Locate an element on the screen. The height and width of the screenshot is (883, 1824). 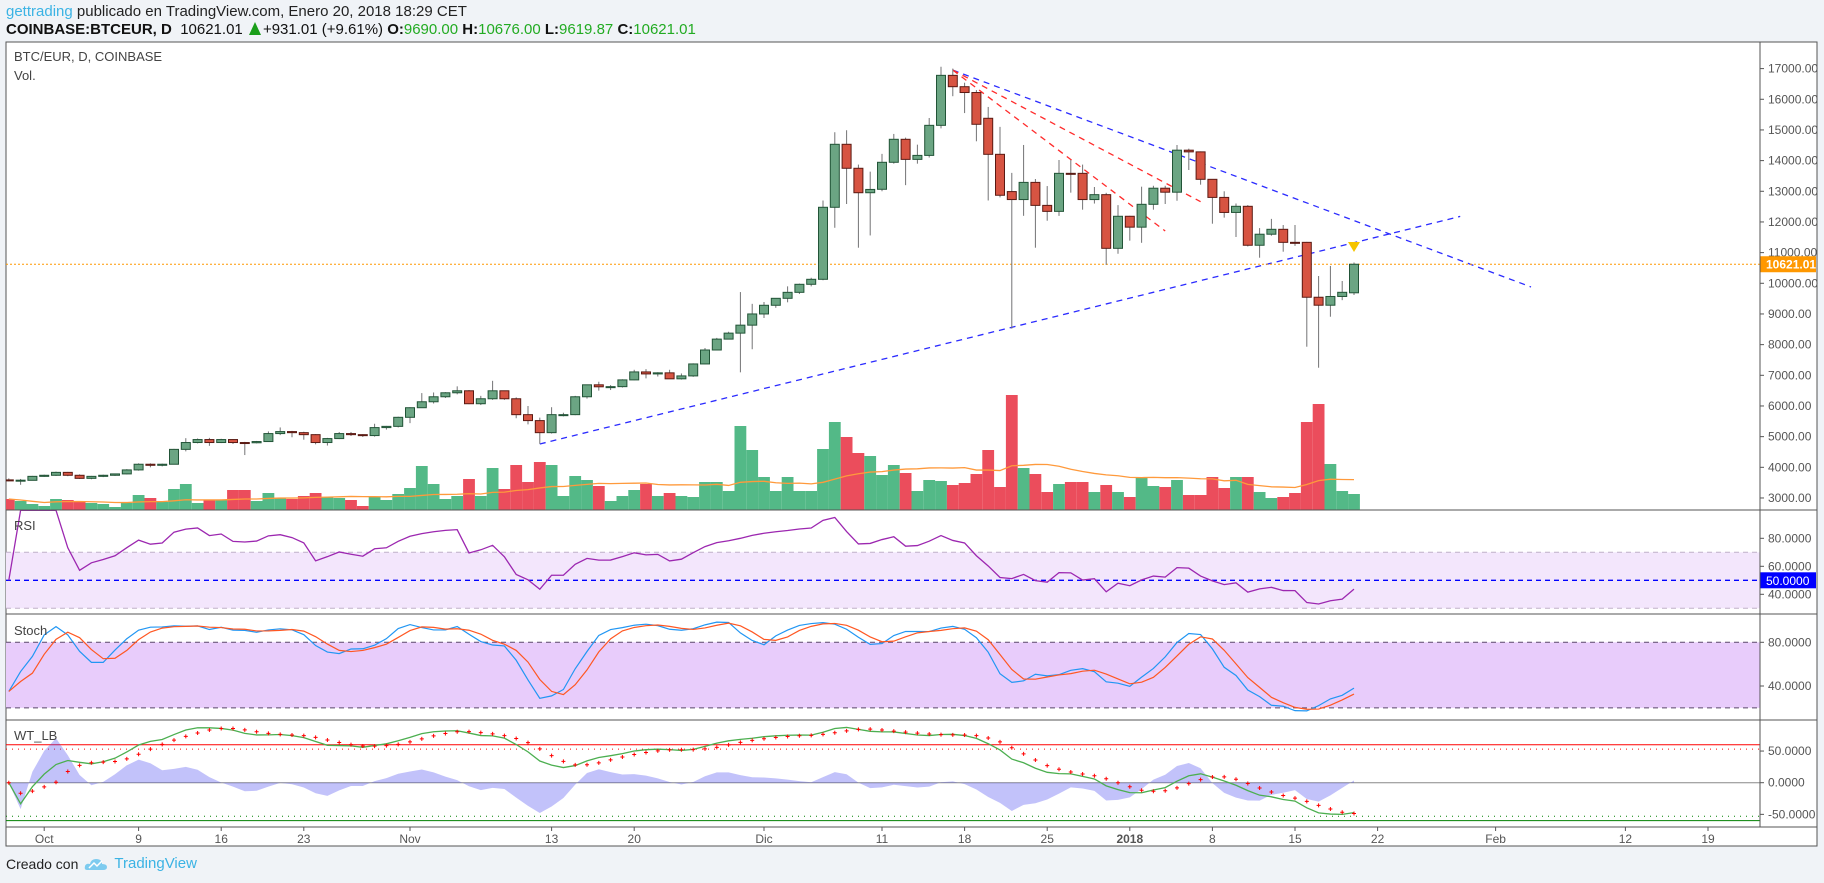
created-with-text: Creado con is located at coordinates (42, 863).